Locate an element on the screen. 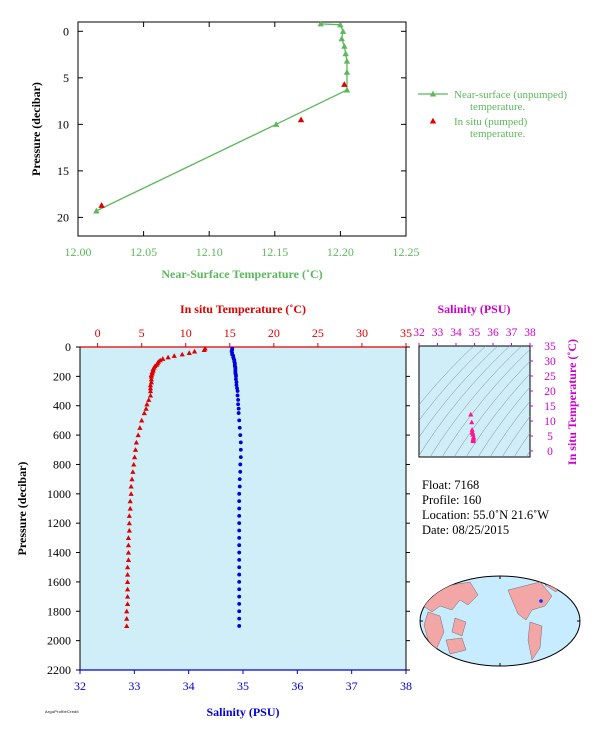 The height and width of the screenshot is (732, 601). legend-label-in-situ: In situ (pumped) is located at coordinates (491, 122).